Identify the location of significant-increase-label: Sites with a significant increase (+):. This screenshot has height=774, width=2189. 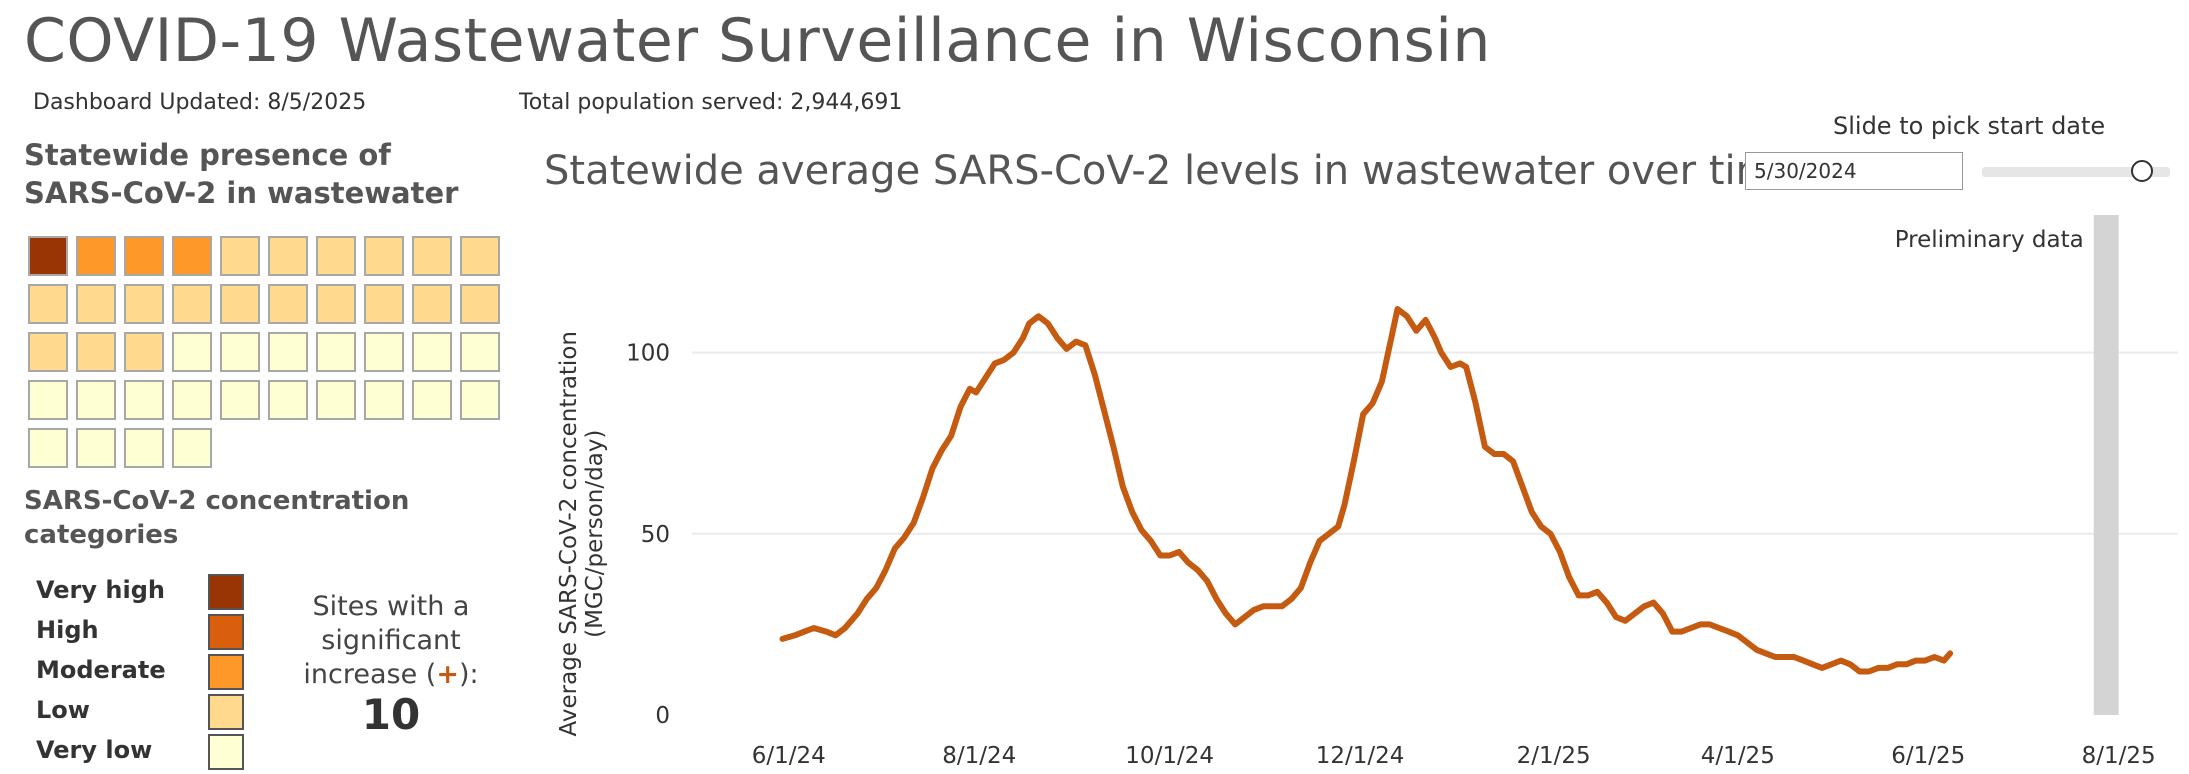
(391, 641).